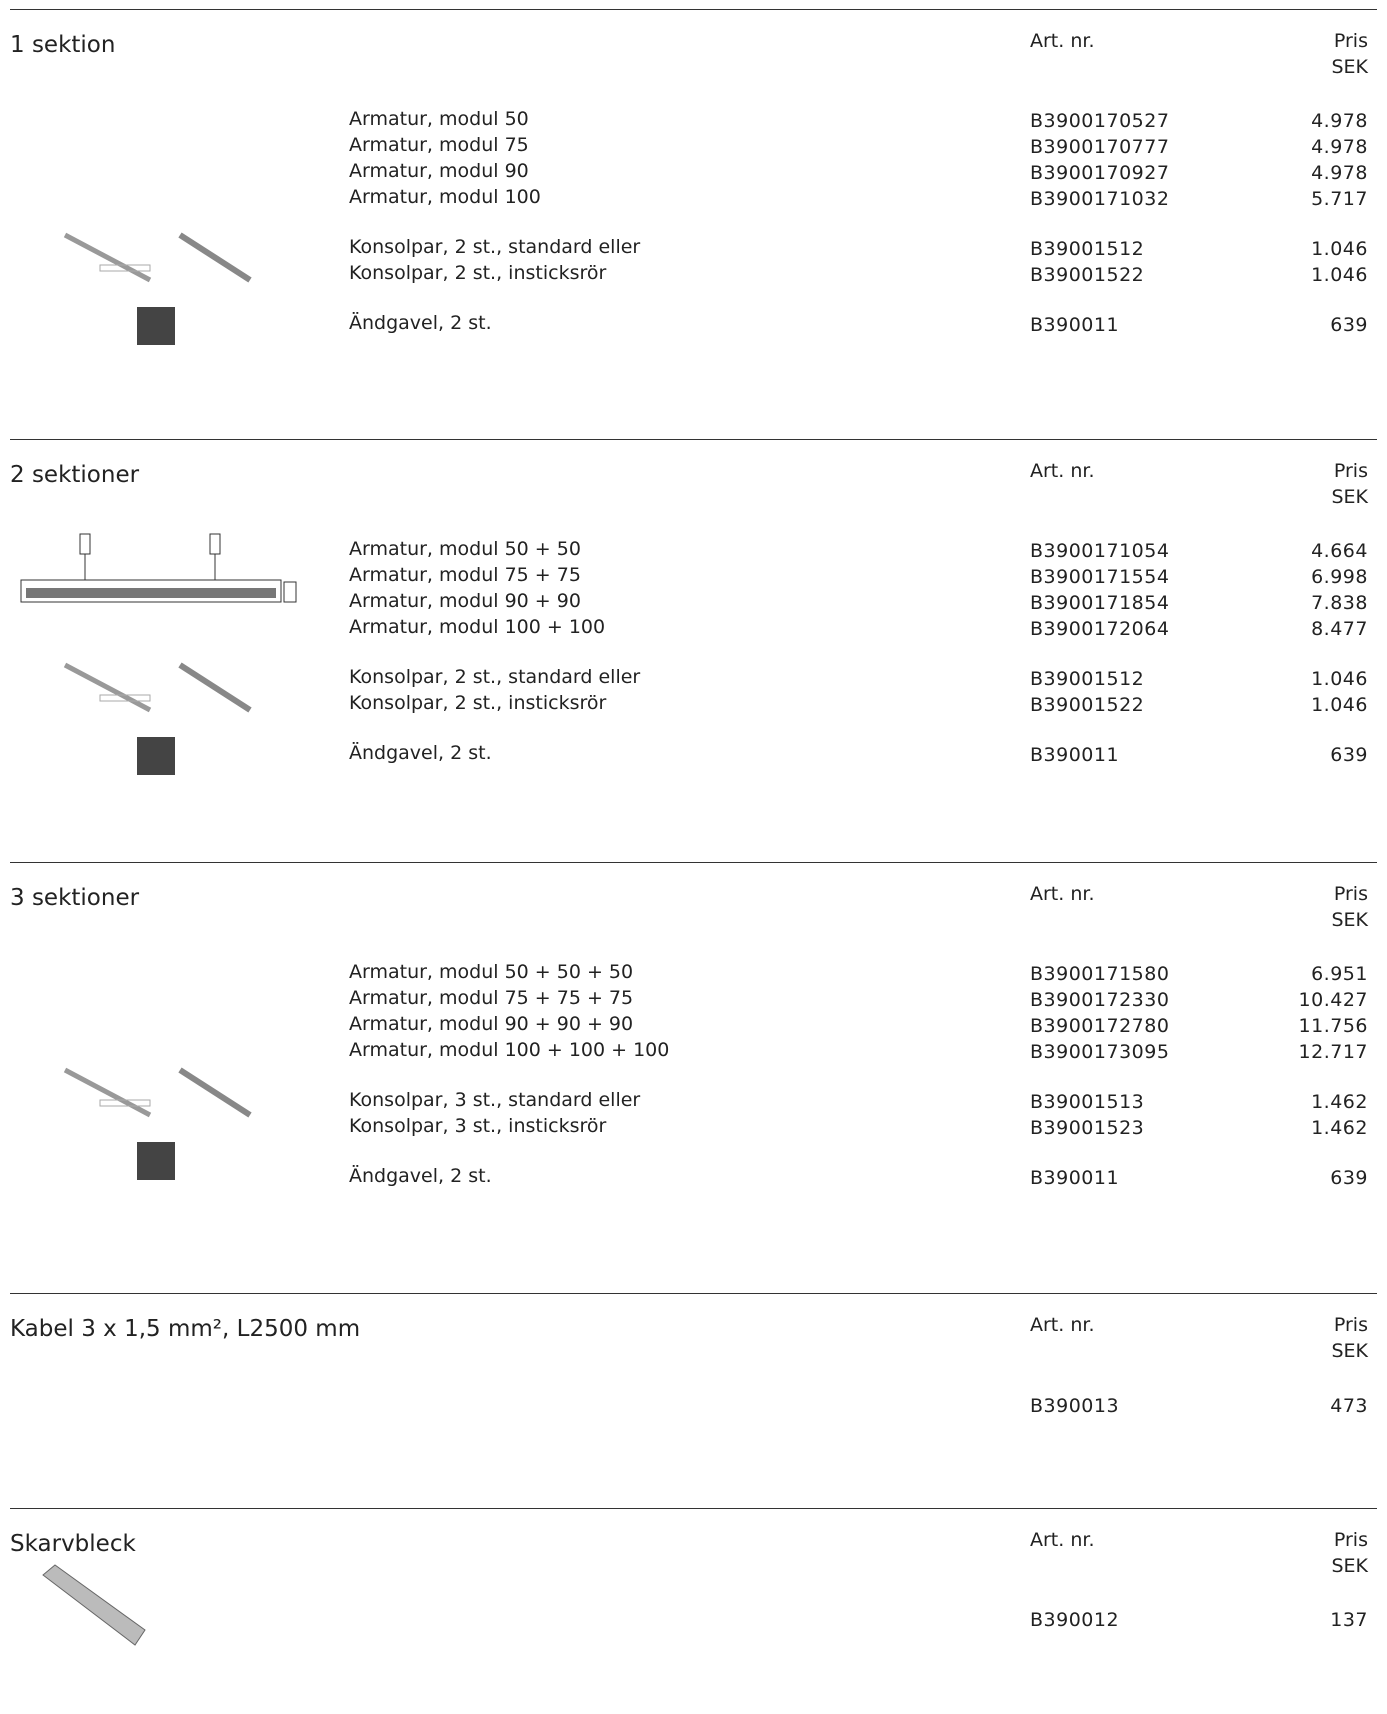 This screenshot has width=1387, height=1714. Describe the element at coordinates (509, 1050) in the screenshot. I see `item-description: Armatur, modul 100 + 100 + 100` at that location.